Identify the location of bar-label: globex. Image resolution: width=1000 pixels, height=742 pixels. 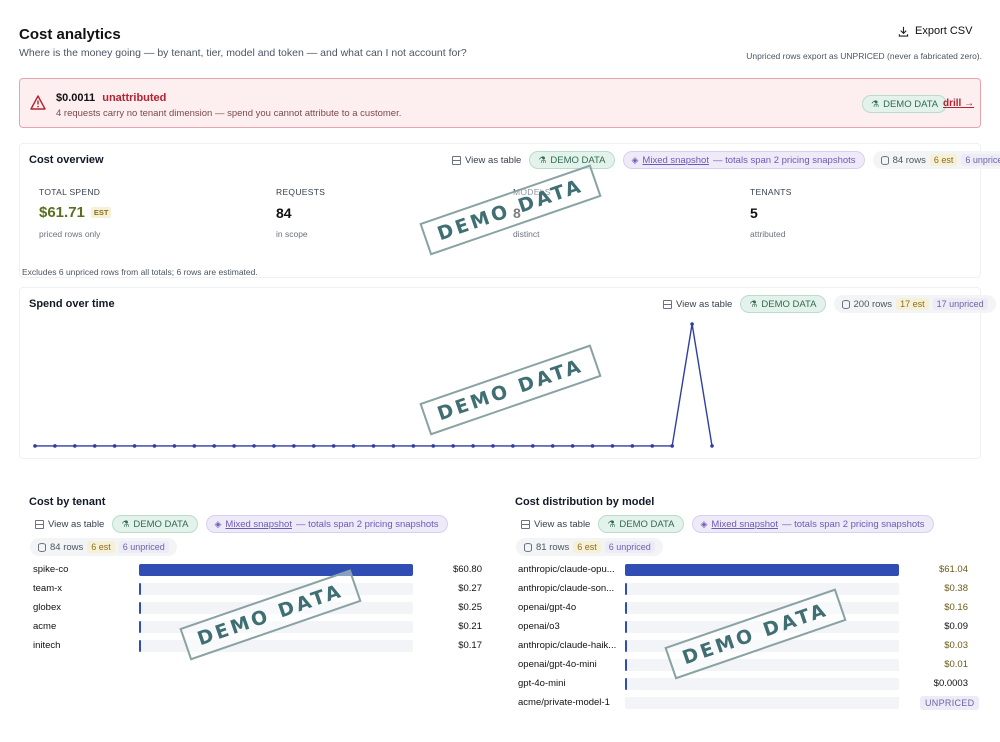
(47, 607).